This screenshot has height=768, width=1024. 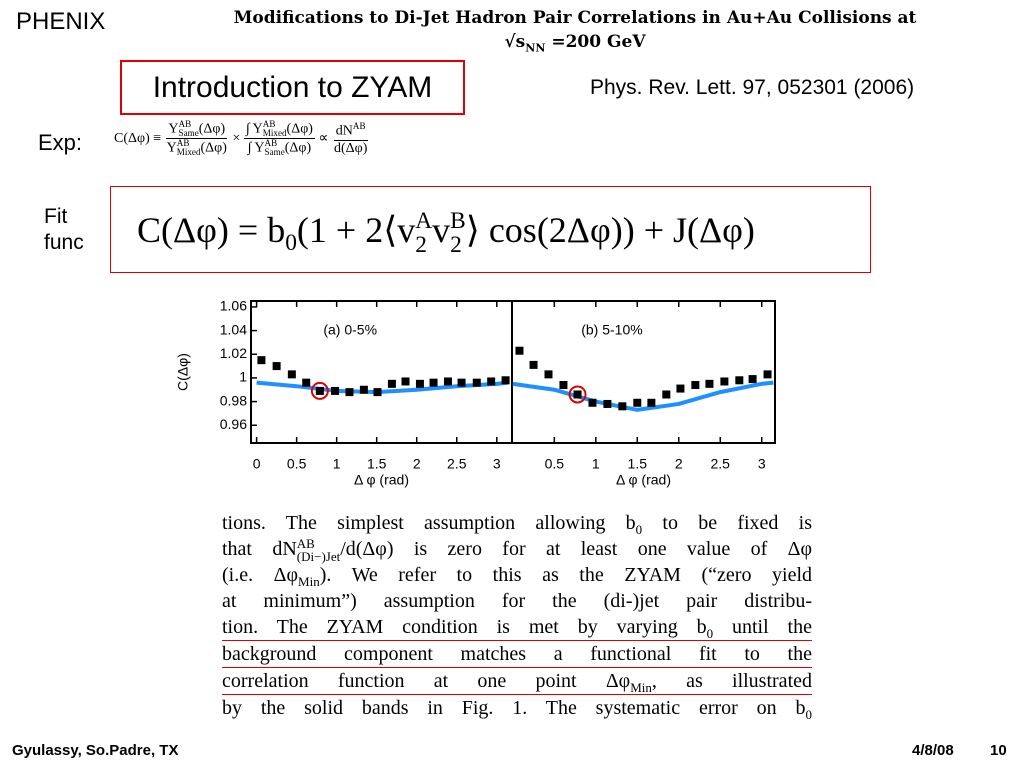 What do you see at coordinates (243, 377) in the screenshot?
I see `y-tick-label: 1` at bounding box center [243, 377].